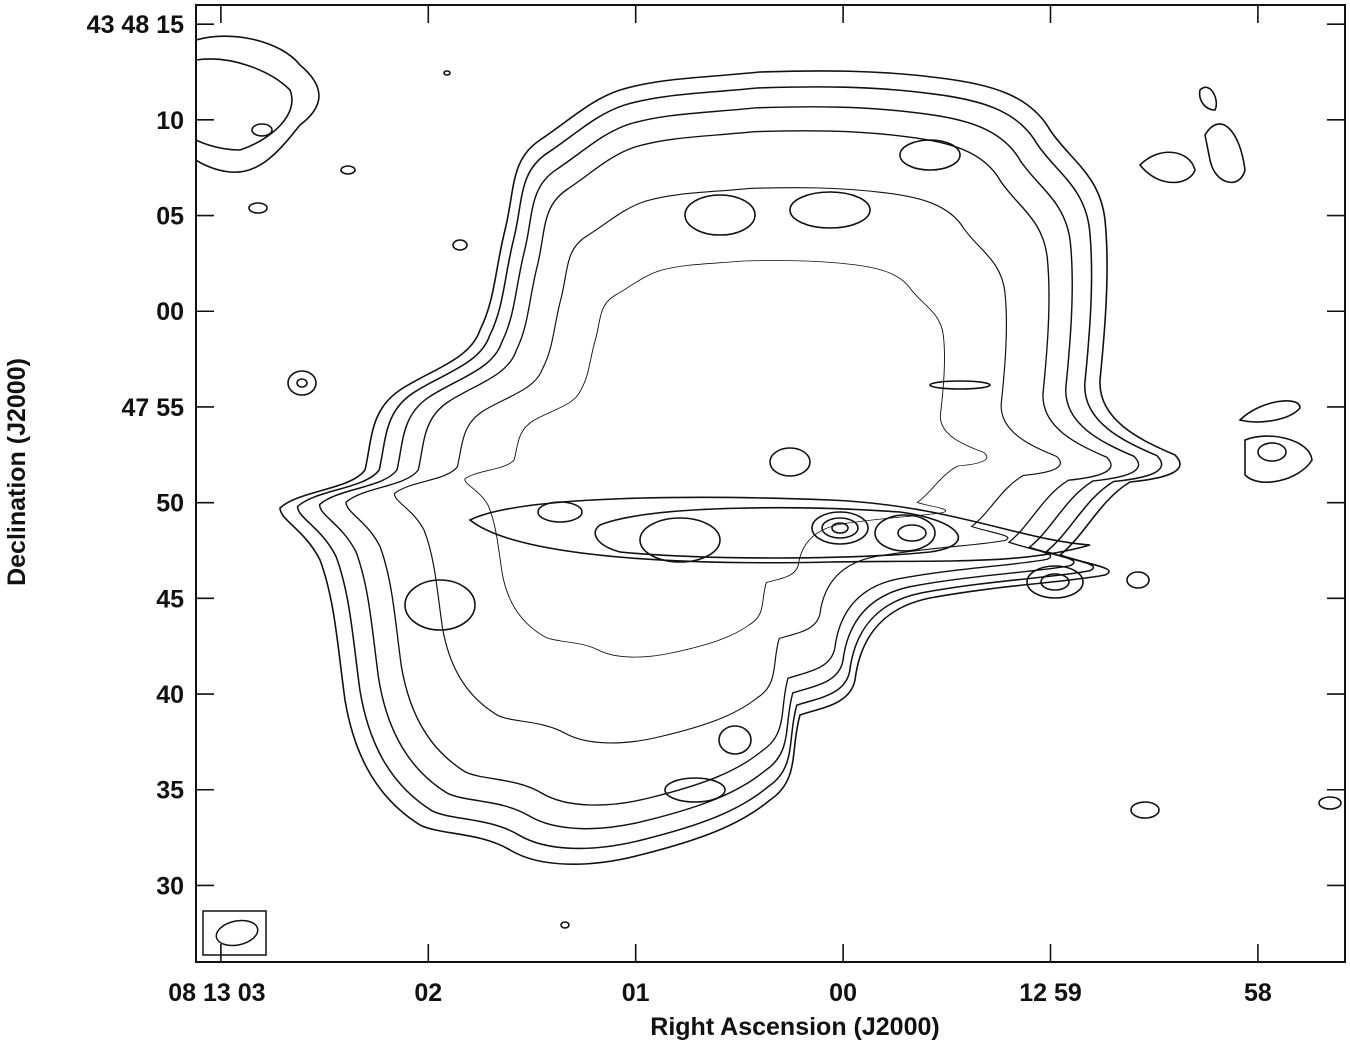  I want to click on y-tick-label: 45, so click(170, 599).